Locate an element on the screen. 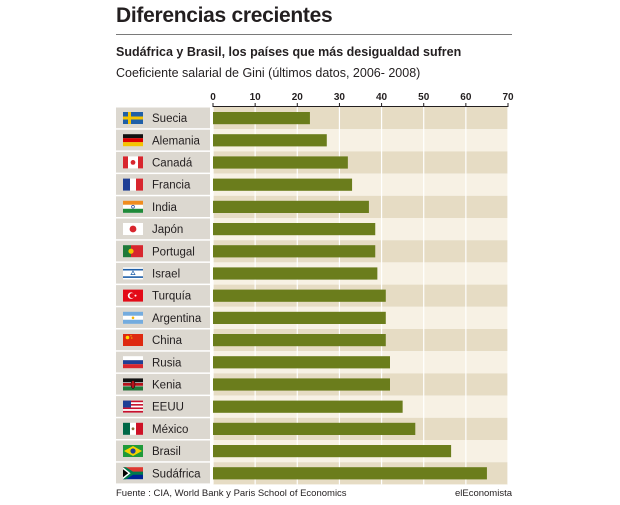  flag-south-africa-icon is located at coordinates (133, 473).